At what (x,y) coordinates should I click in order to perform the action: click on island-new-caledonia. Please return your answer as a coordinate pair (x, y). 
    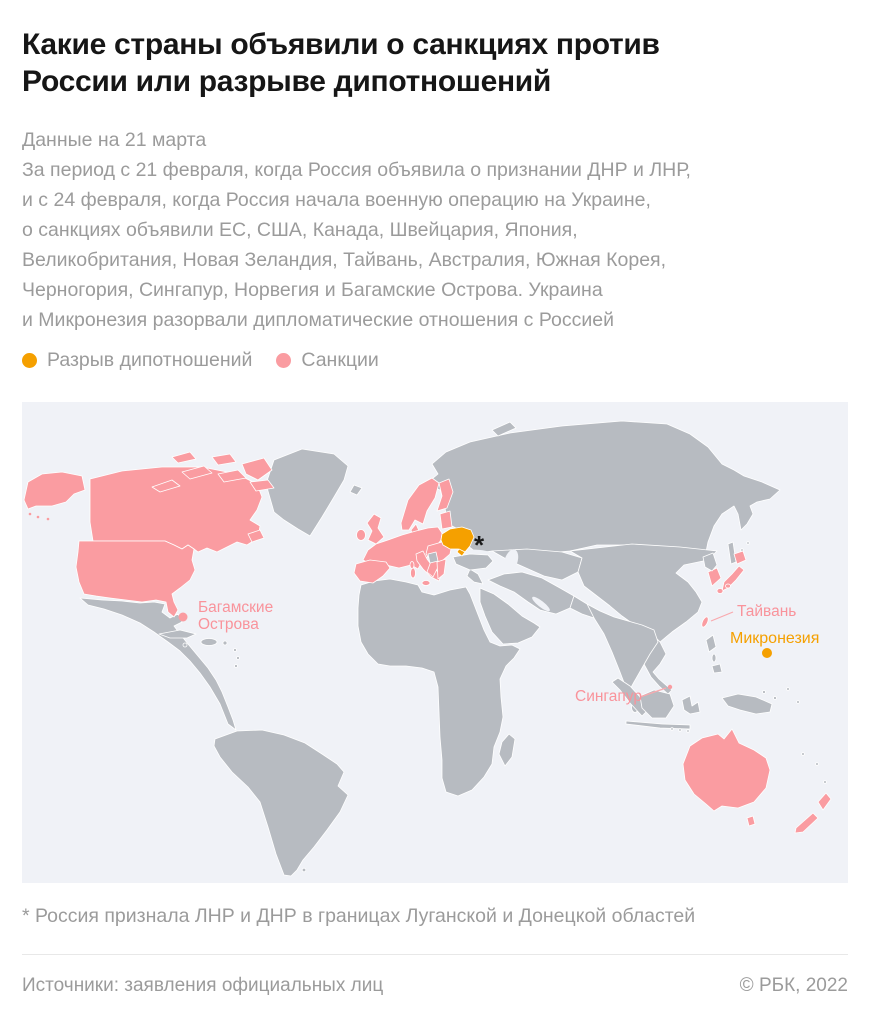
    Looking at the image, I should click on (803, 754).